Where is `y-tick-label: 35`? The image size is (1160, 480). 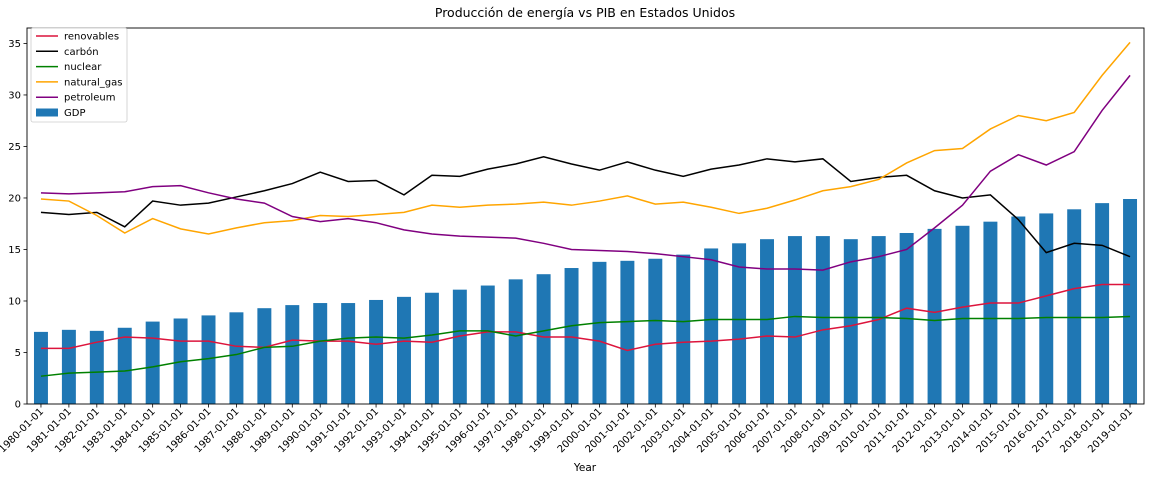 y-tick-label: 35 is located at coordinates (14, 44).